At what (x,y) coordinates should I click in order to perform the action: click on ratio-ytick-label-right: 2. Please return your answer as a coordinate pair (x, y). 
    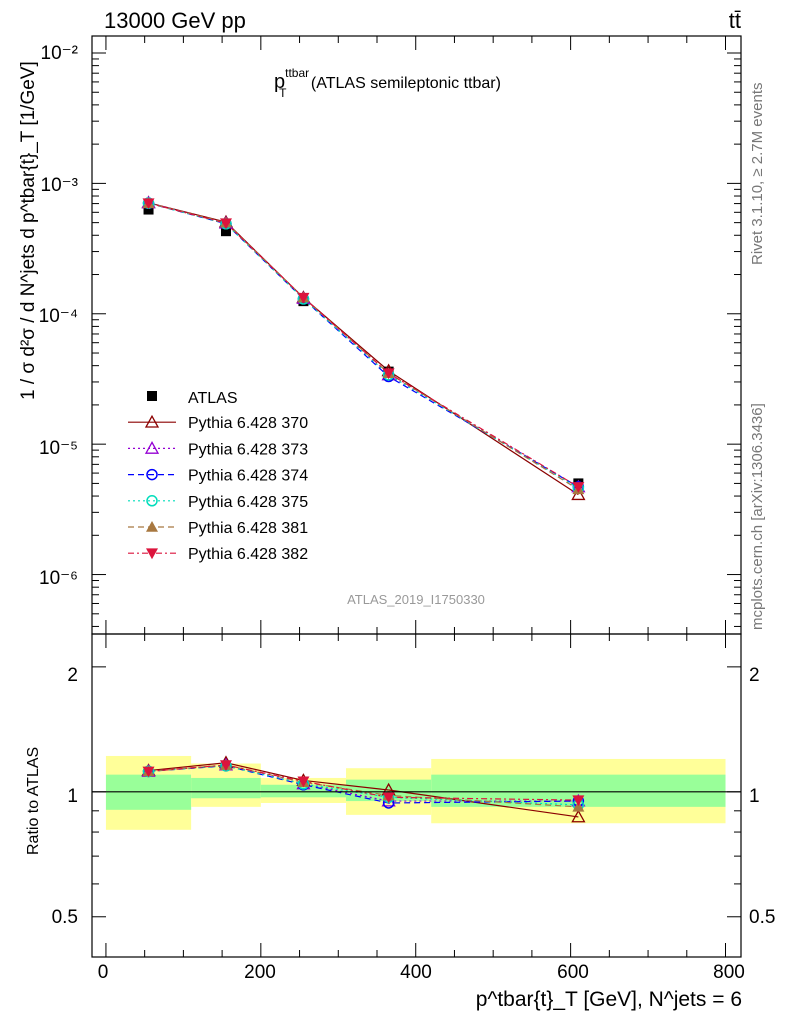
    Looking at the image, I should click on (754, 675).